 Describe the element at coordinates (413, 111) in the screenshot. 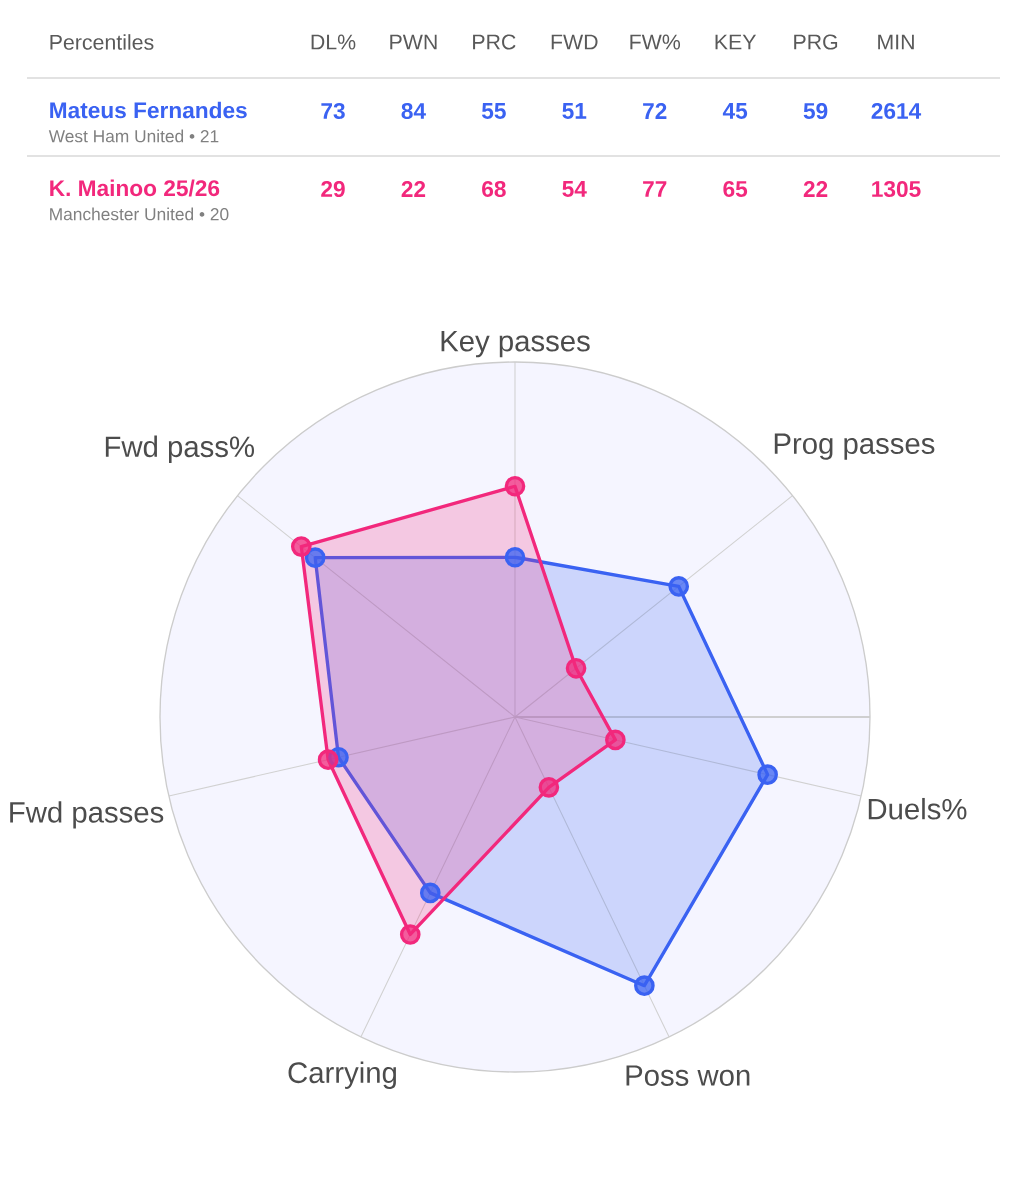

I see `data-label: 84` at that location.